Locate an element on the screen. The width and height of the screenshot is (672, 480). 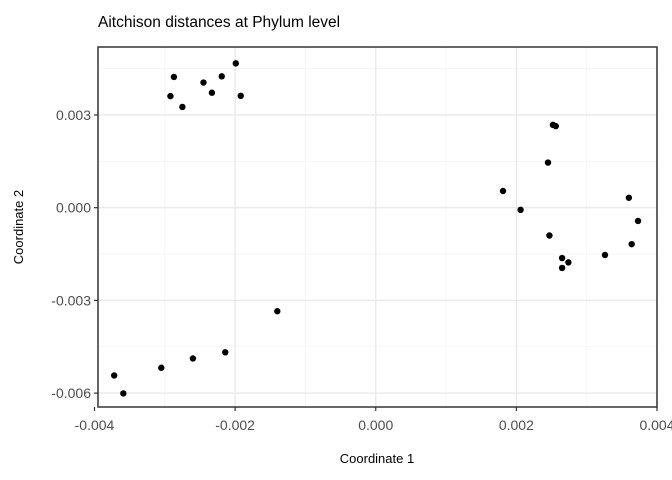
x-tick-label: 0.000 is located at coordinates (375, 425).